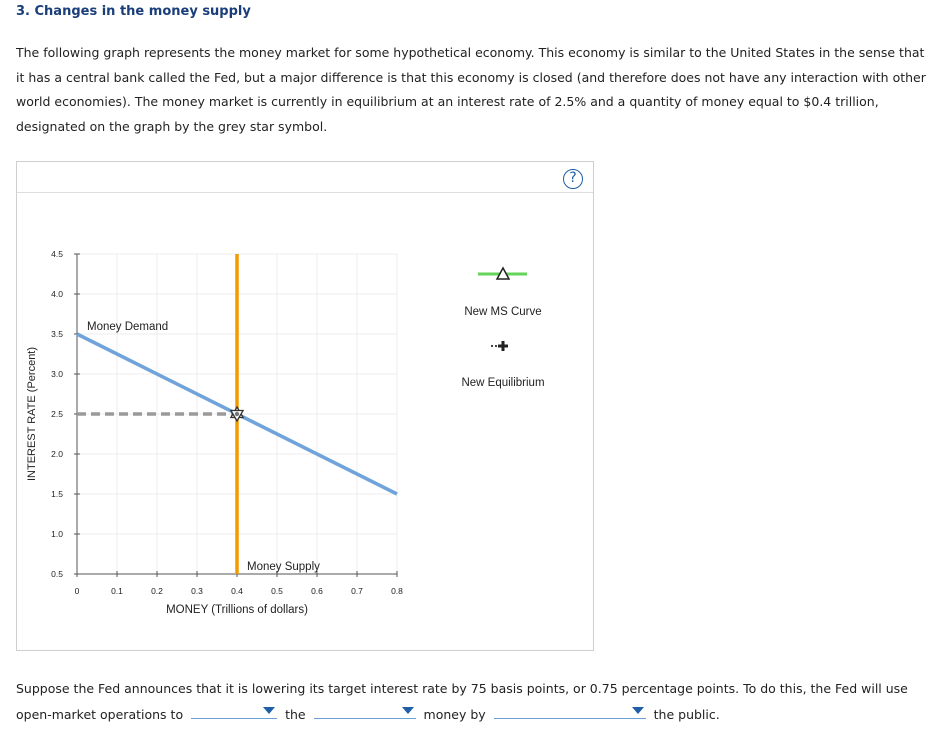 The image size is (952, 732). Describe the element at coordinates (57, 574) in the screenshot. I see `y-tick-label: 0.5` at that location.